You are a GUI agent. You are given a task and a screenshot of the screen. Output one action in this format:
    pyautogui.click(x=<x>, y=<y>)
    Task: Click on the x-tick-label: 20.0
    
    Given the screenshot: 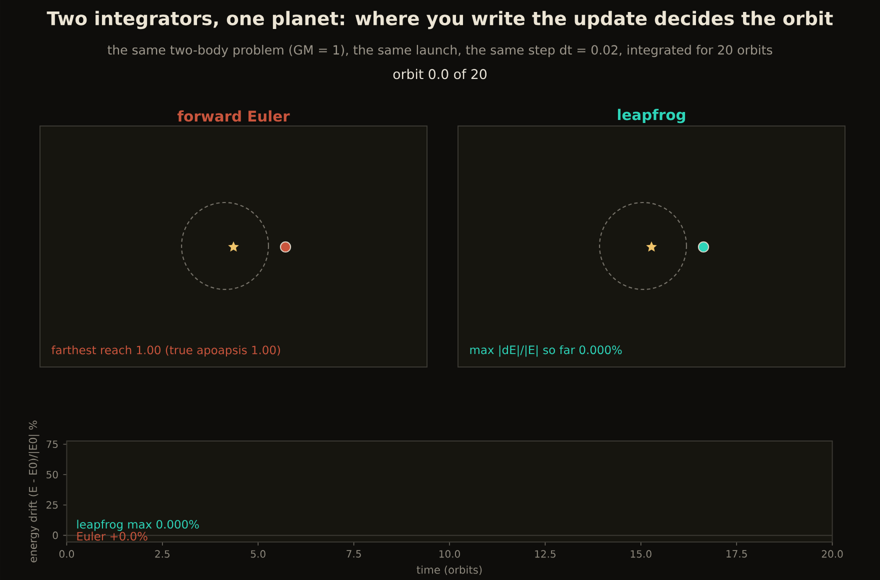 What is the action you would take?
    pyautogui.click(x=832, y=554)
    